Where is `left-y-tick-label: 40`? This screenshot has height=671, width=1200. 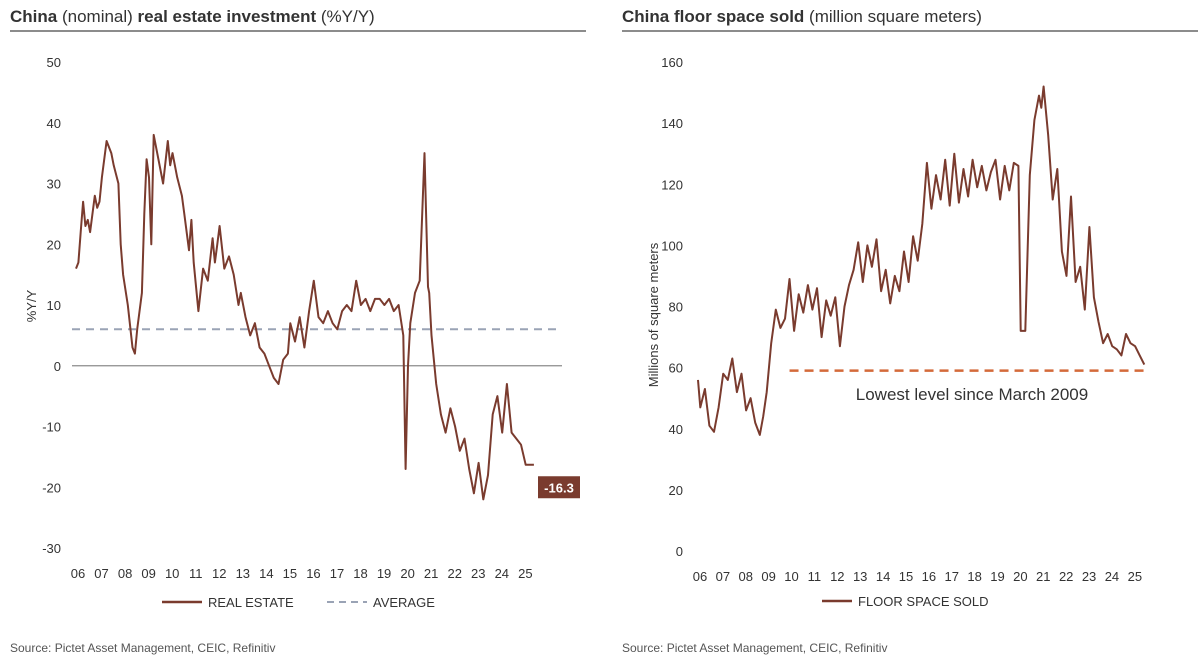 left-y-tick-label: 40 is located at coordinates (54, 123).